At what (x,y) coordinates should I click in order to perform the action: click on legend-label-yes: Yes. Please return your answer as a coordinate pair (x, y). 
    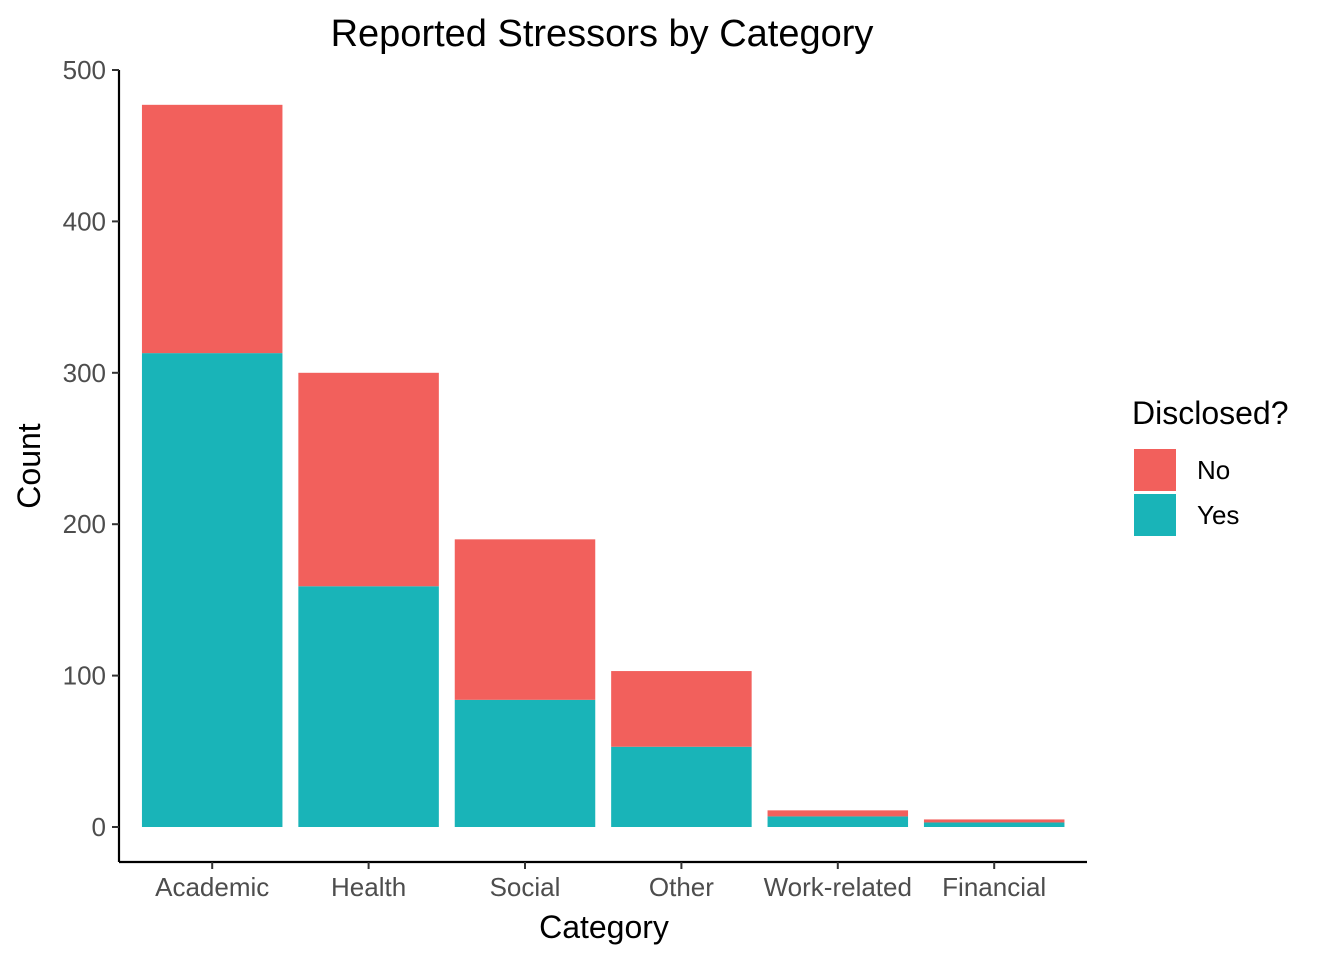
    Looking at the image, I should click on (1218, 515).